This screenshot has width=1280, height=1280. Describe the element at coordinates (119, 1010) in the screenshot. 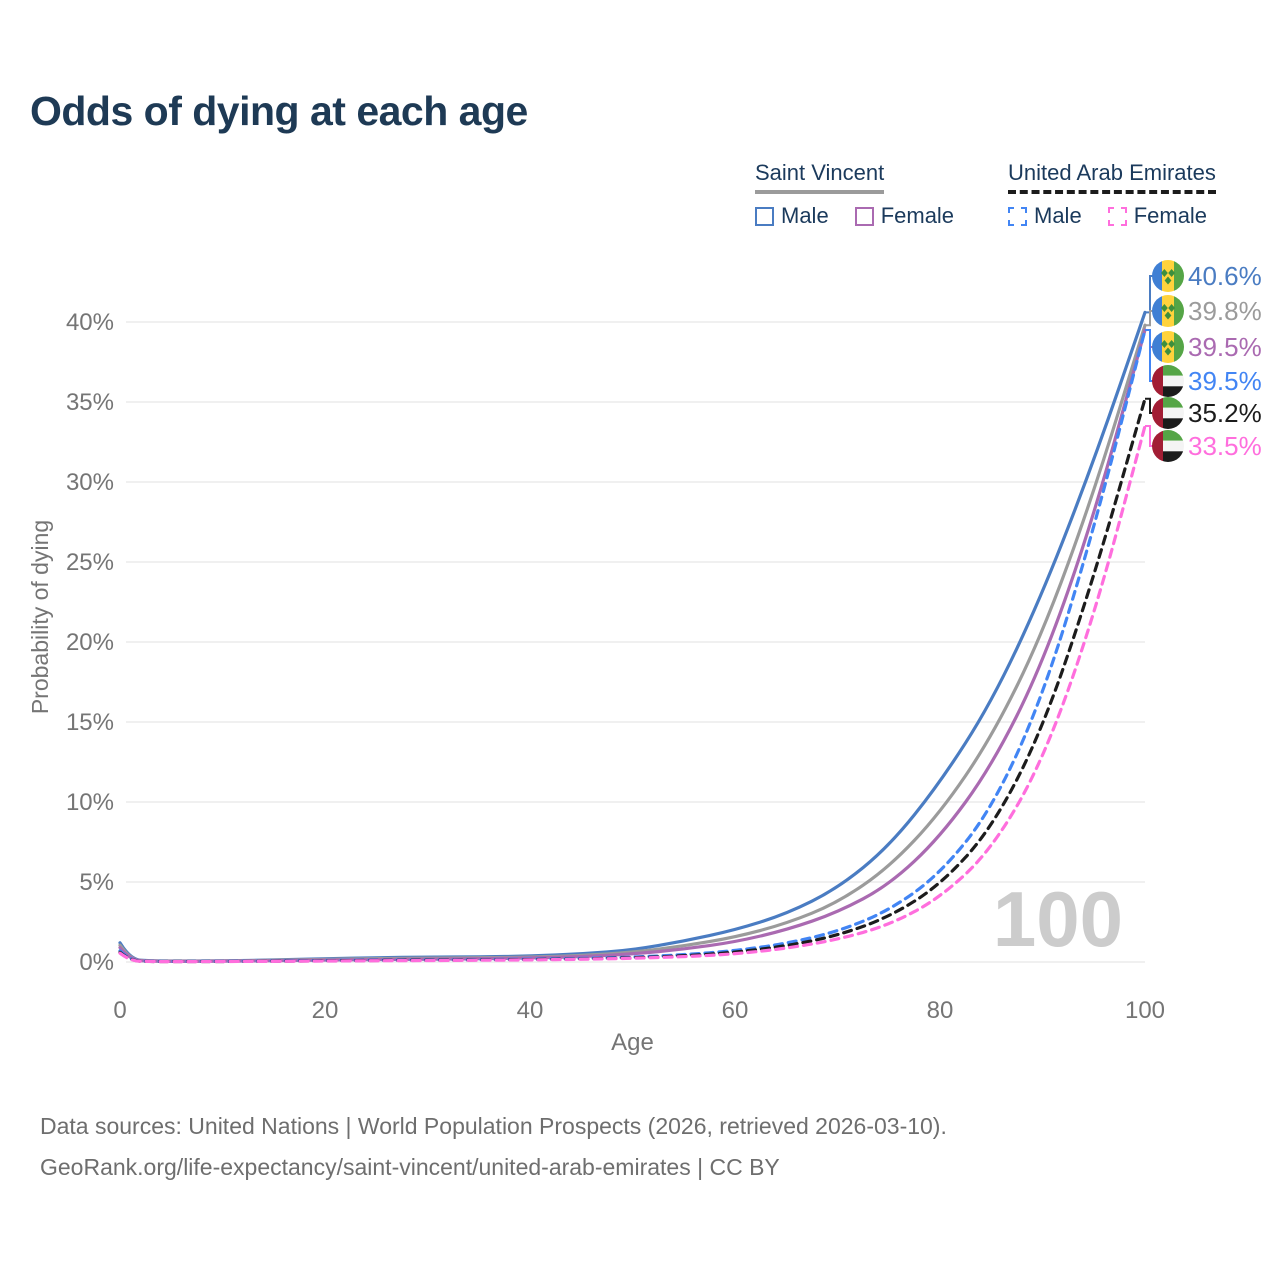

I see `x-tick-label: 0` at that location.